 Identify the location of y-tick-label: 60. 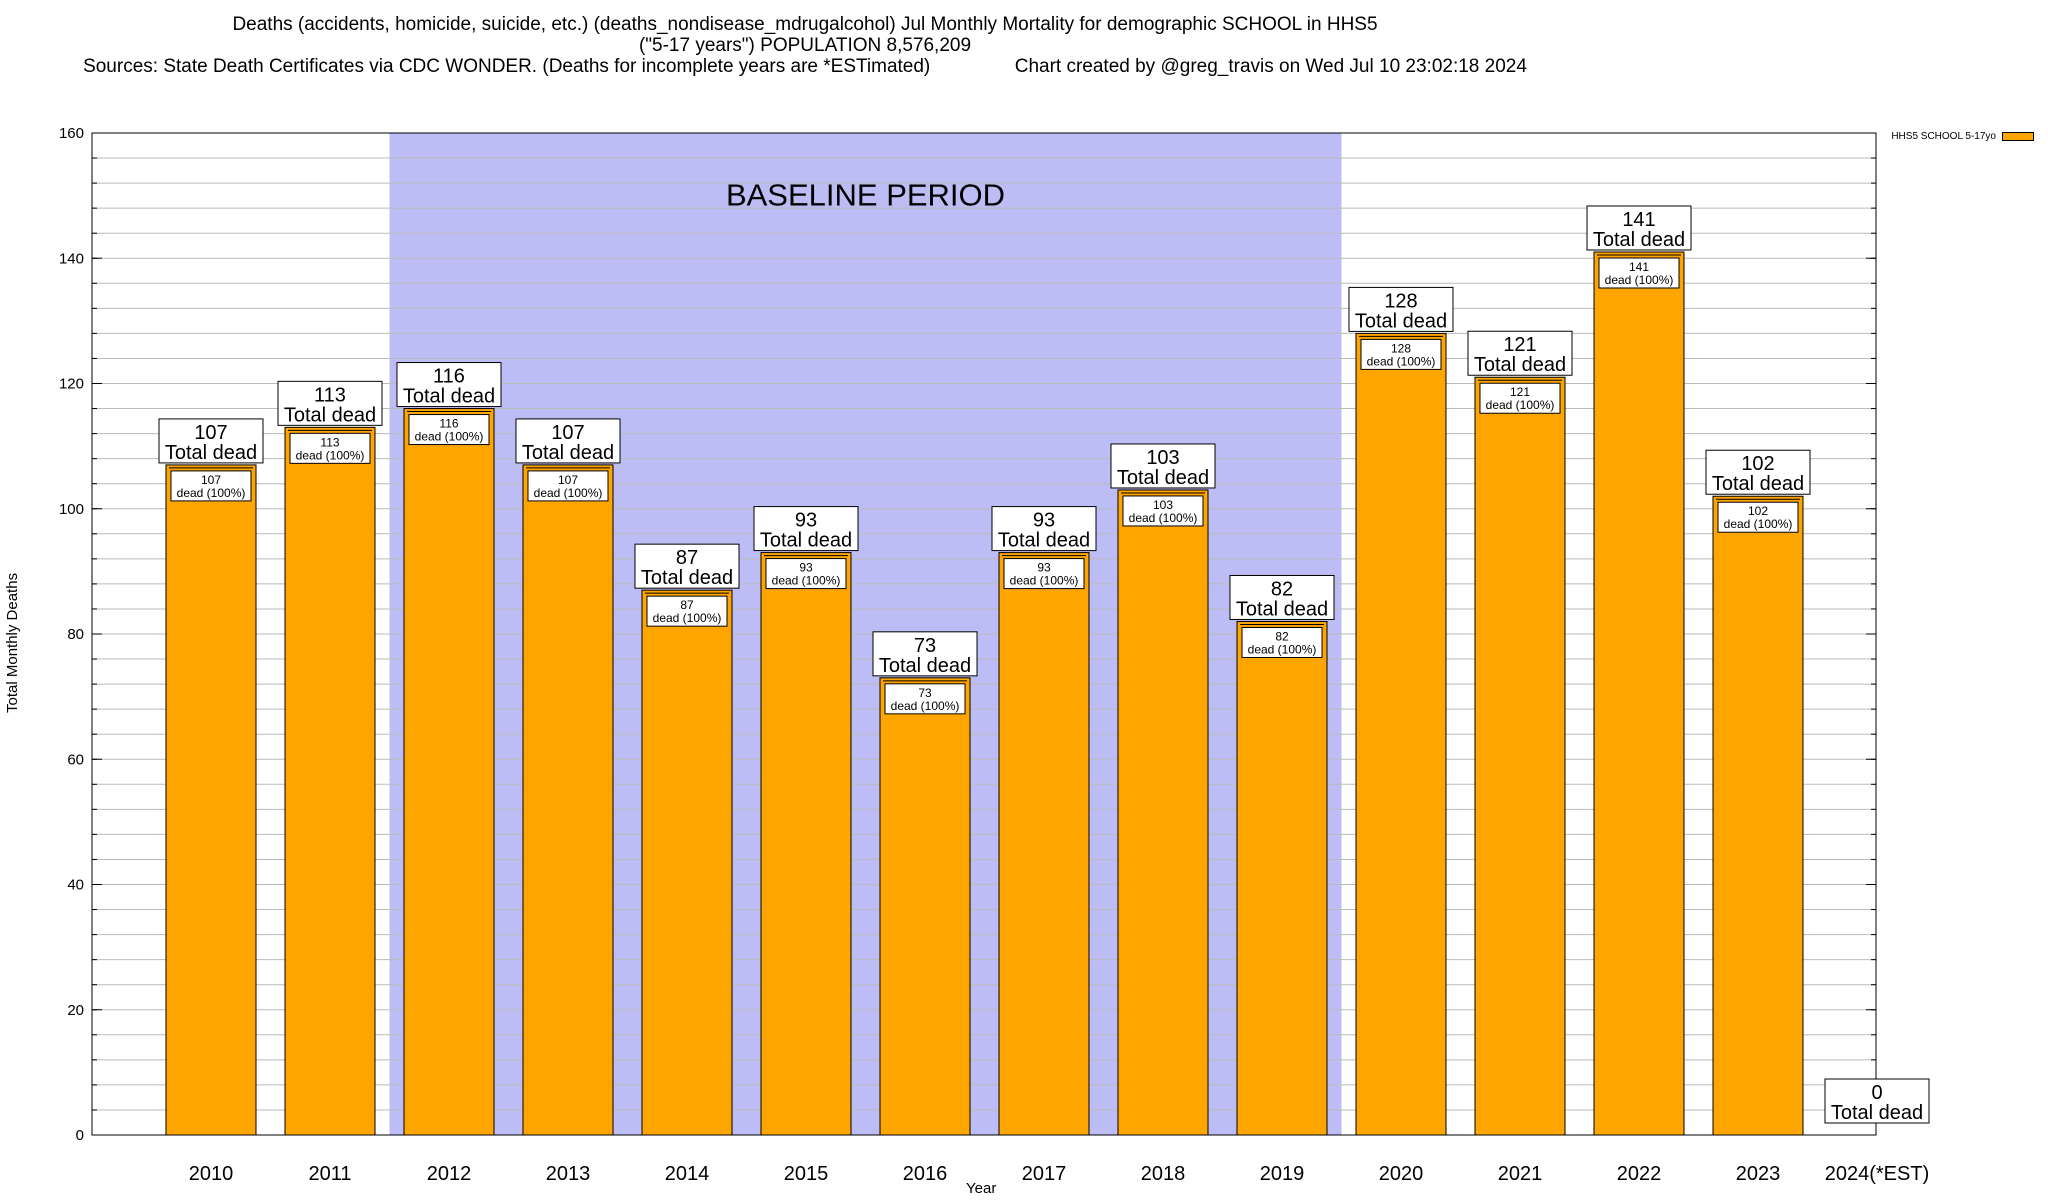
(75, 759).